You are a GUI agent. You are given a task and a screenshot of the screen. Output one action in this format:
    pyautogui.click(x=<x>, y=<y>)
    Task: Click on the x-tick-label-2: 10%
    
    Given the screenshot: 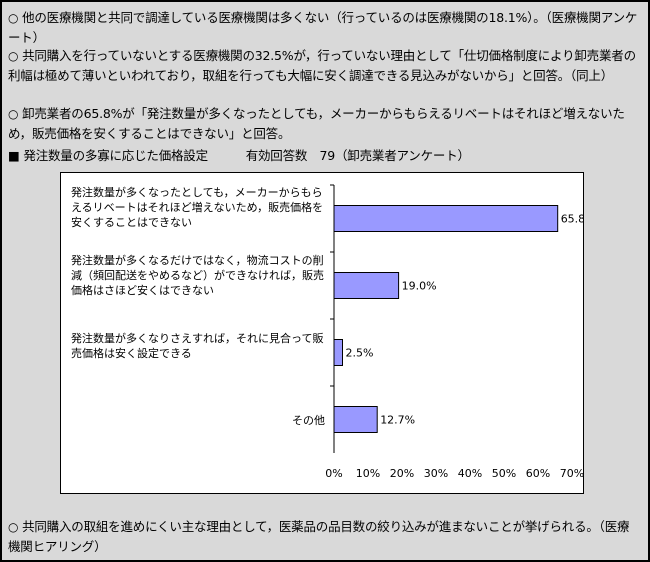 What is the action you would take?
    pyautogui.click(x=368, y=473)
    